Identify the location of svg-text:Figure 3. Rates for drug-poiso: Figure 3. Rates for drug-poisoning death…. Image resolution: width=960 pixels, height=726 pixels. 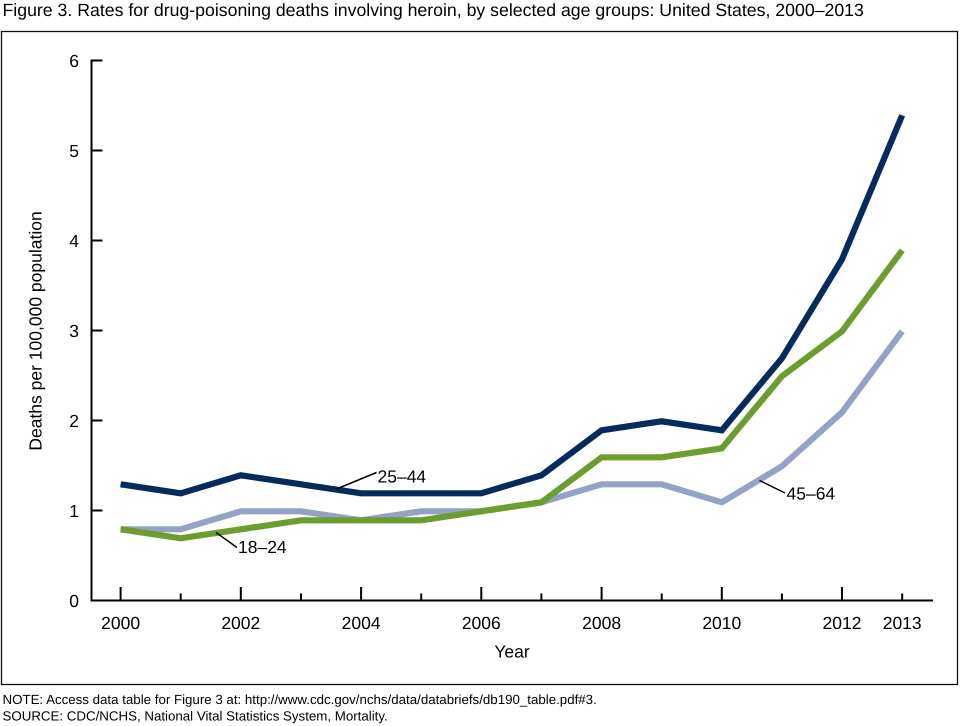
(434, 10).